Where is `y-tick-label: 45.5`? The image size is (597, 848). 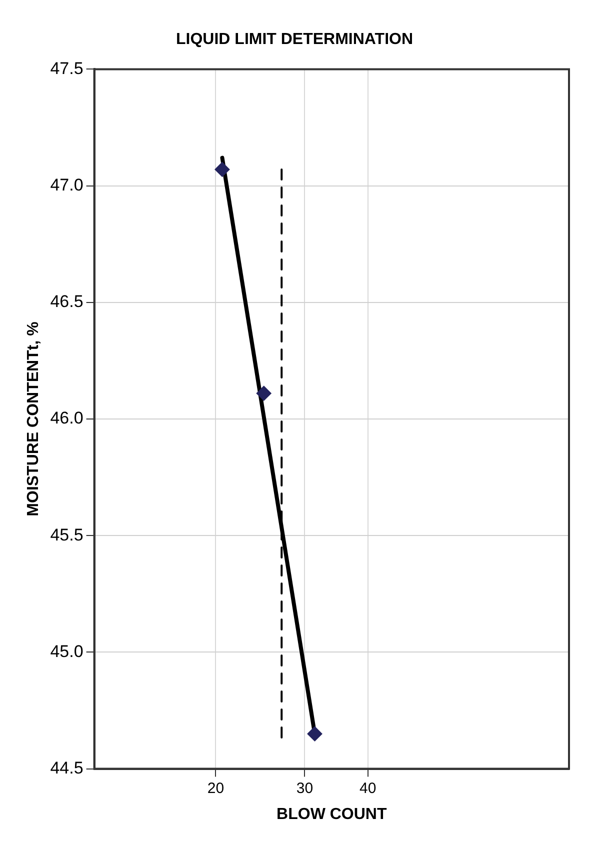
y-tick-label: 45.5 is located at coordinates (67, 534).